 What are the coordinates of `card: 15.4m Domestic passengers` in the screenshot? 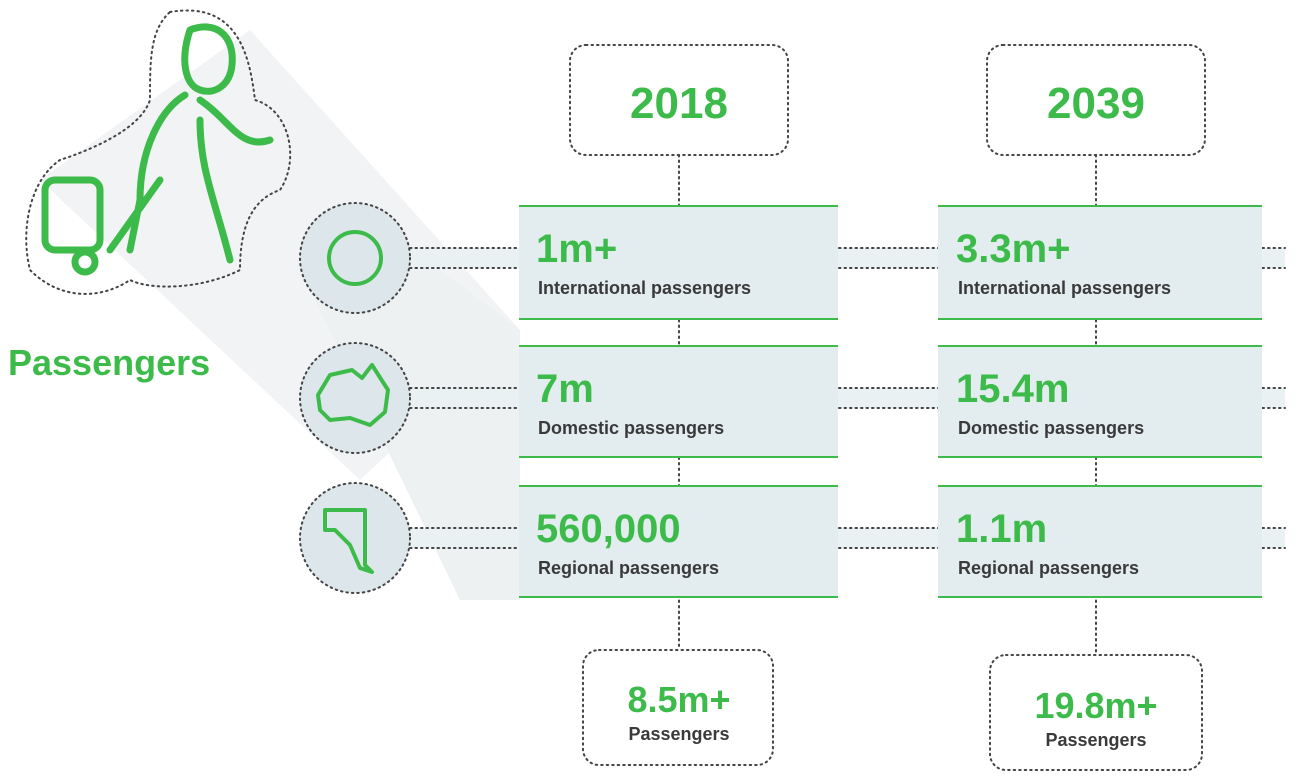 It's located at (1100, 401).